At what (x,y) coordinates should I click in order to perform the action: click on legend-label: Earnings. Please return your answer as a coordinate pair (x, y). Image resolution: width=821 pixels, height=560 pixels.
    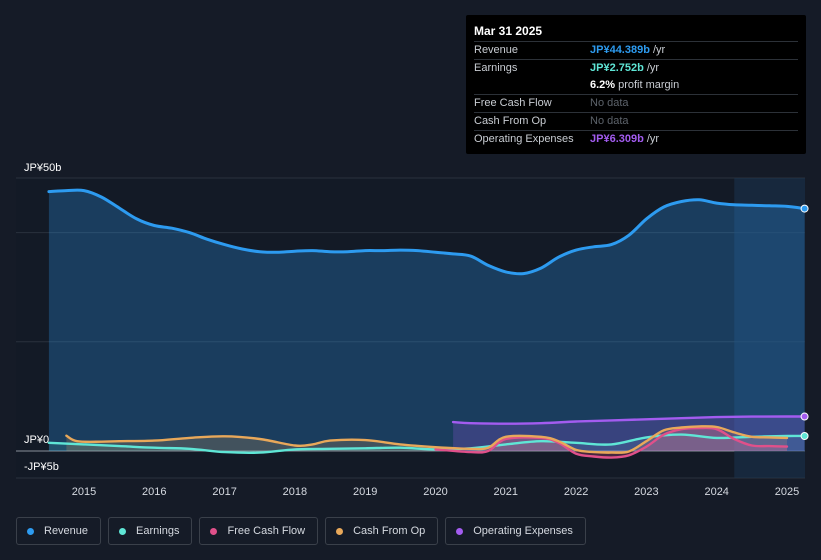
    Looking at the image, I should click on (158, 531).